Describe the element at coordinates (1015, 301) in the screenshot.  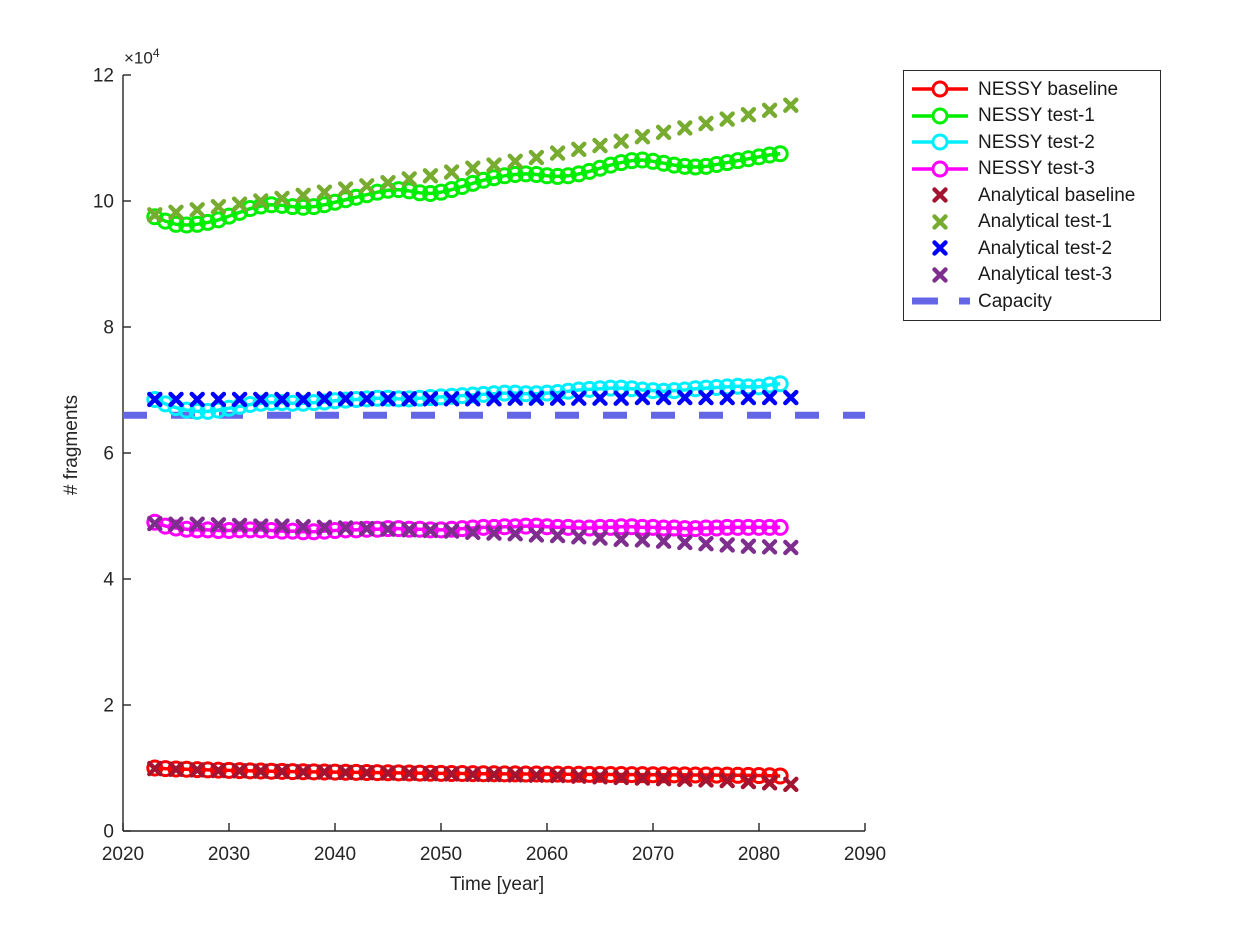
I see `legend-label: Capacity` at that location.